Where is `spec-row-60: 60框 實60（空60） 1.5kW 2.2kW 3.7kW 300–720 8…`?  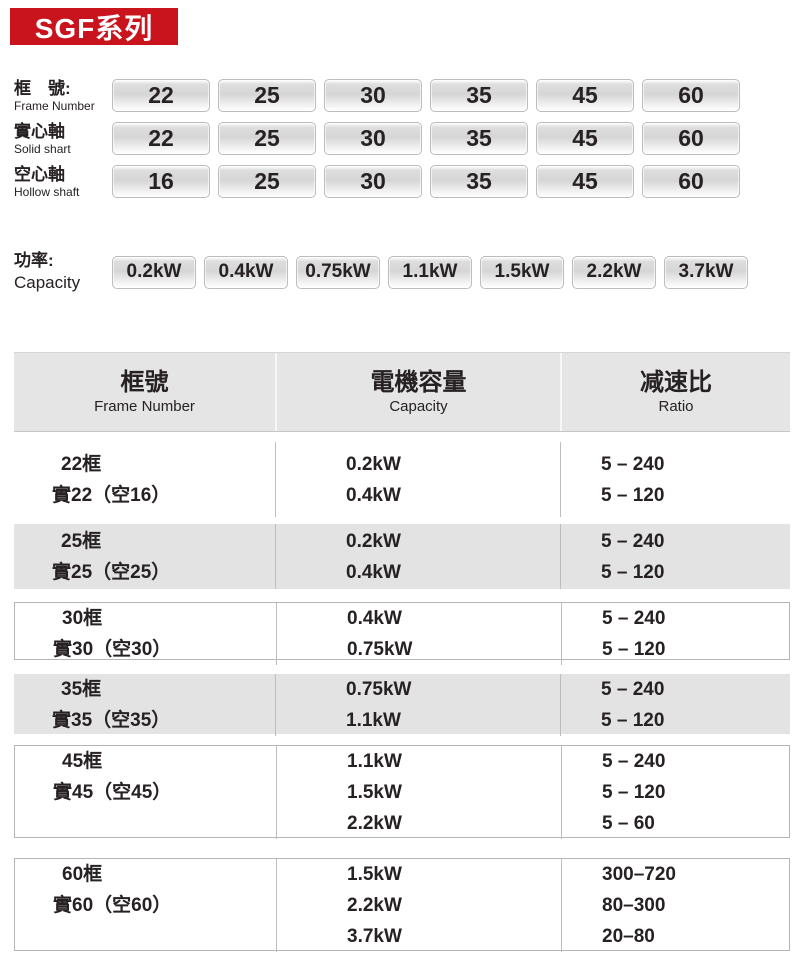 spec-row-60: 60框 實60（空60） 1.5kW 2.2kW 3.7kW 300–720 8… is located at coordinates (402, 905).